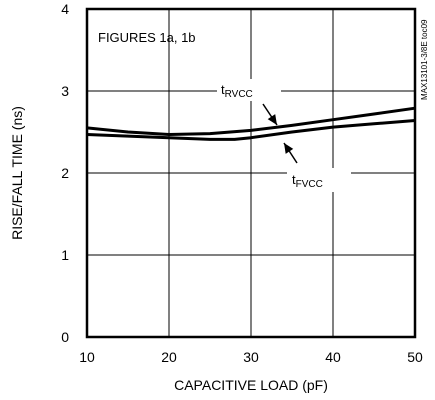 The width and height of the screenshot is (435, 400). Describe the element at coordinates (147, 37) in the screenshot. I see `figure-annotation: FIGURES 1a, 1b` at that location.